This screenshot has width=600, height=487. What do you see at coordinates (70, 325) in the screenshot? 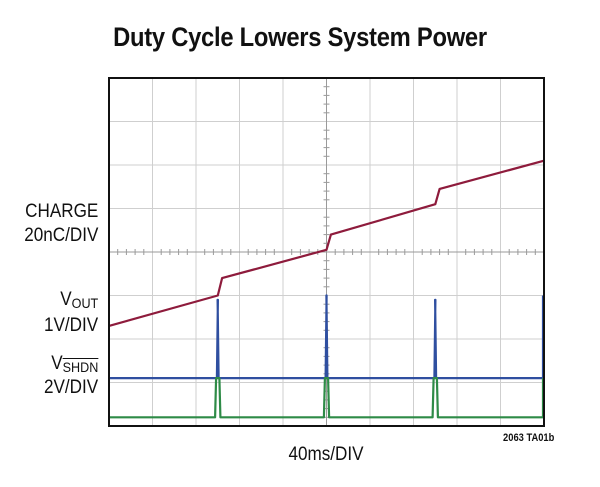
I see `vout-scale-label: 1V/DIV` at bounding box center [70, 325].